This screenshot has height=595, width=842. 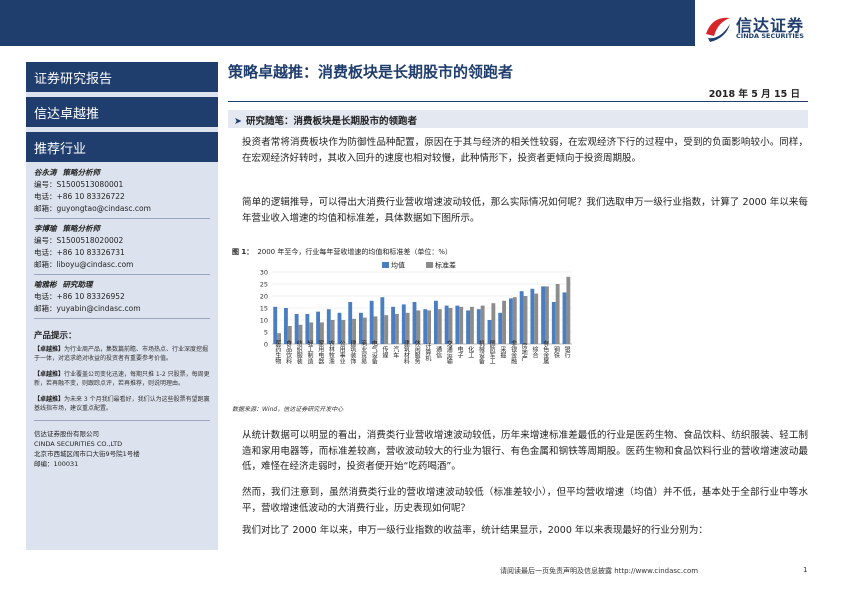 I want to click on x-tick-label: 化工, so click(x=470, y=351).